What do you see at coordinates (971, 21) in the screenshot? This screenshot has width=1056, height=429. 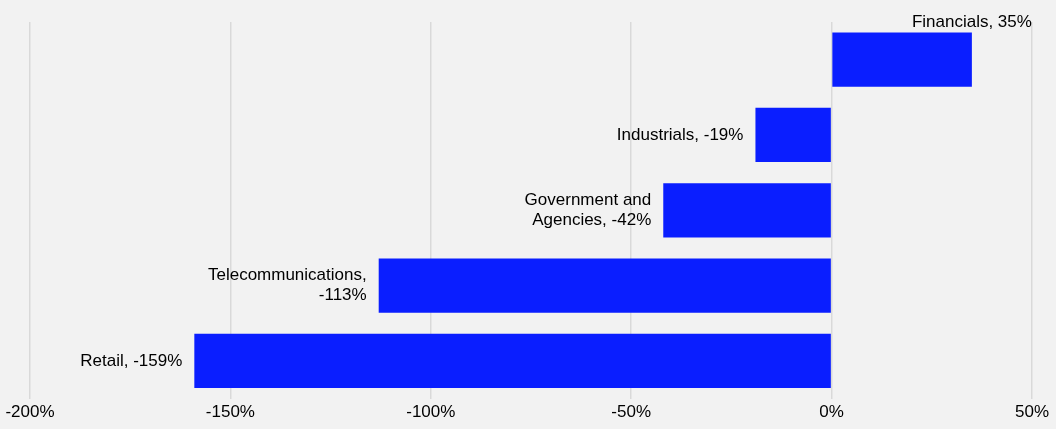 I see `data-label: Financials, 35%` at bounding box center [971, 21].